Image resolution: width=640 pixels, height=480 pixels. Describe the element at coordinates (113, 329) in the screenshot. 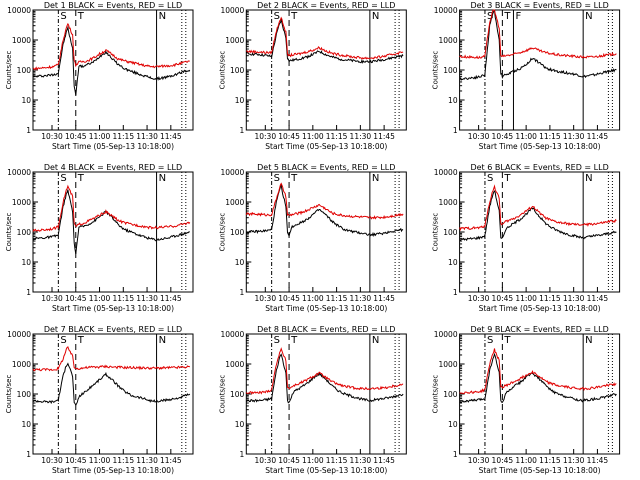

I see `chart-title: Det 7 BLACK = Events, RED = LLD` at that location.